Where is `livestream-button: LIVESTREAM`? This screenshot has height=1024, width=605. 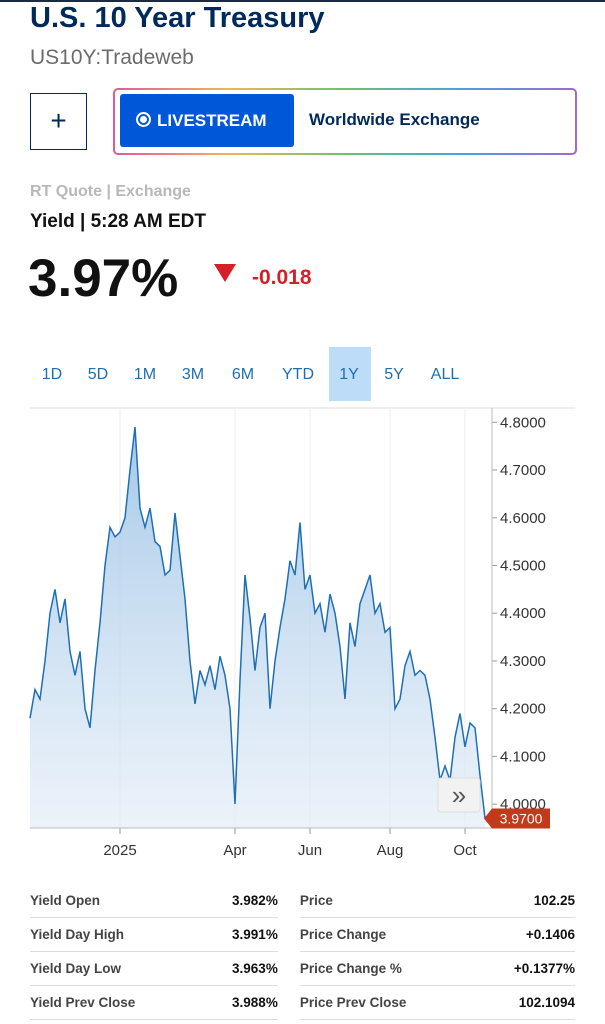
livestream-button: LIVESTREAM is located at coordinates (207, 120).